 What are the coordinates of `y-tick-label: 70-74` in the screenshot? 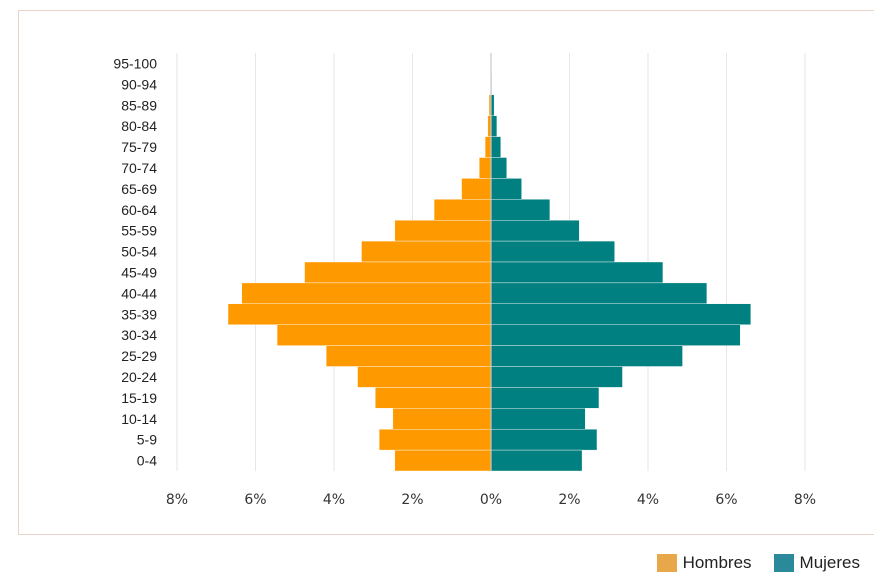 It's located at (139, 168).